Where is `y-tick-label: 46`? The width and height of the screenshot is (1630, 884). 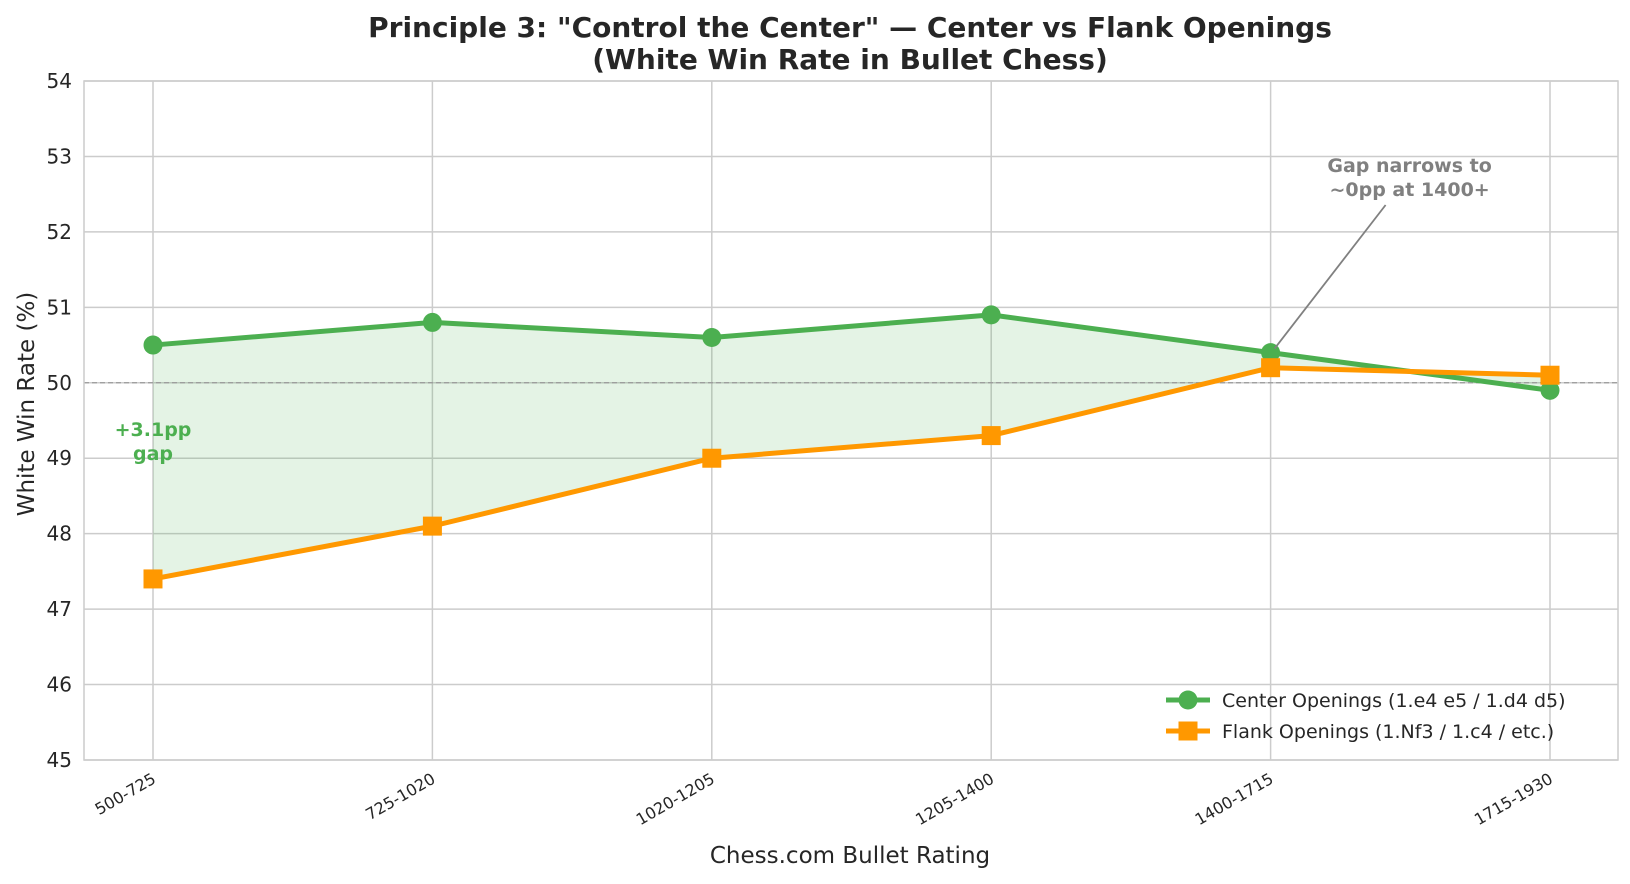
y-tick-label: 46 is located at coordinates (59, 685).